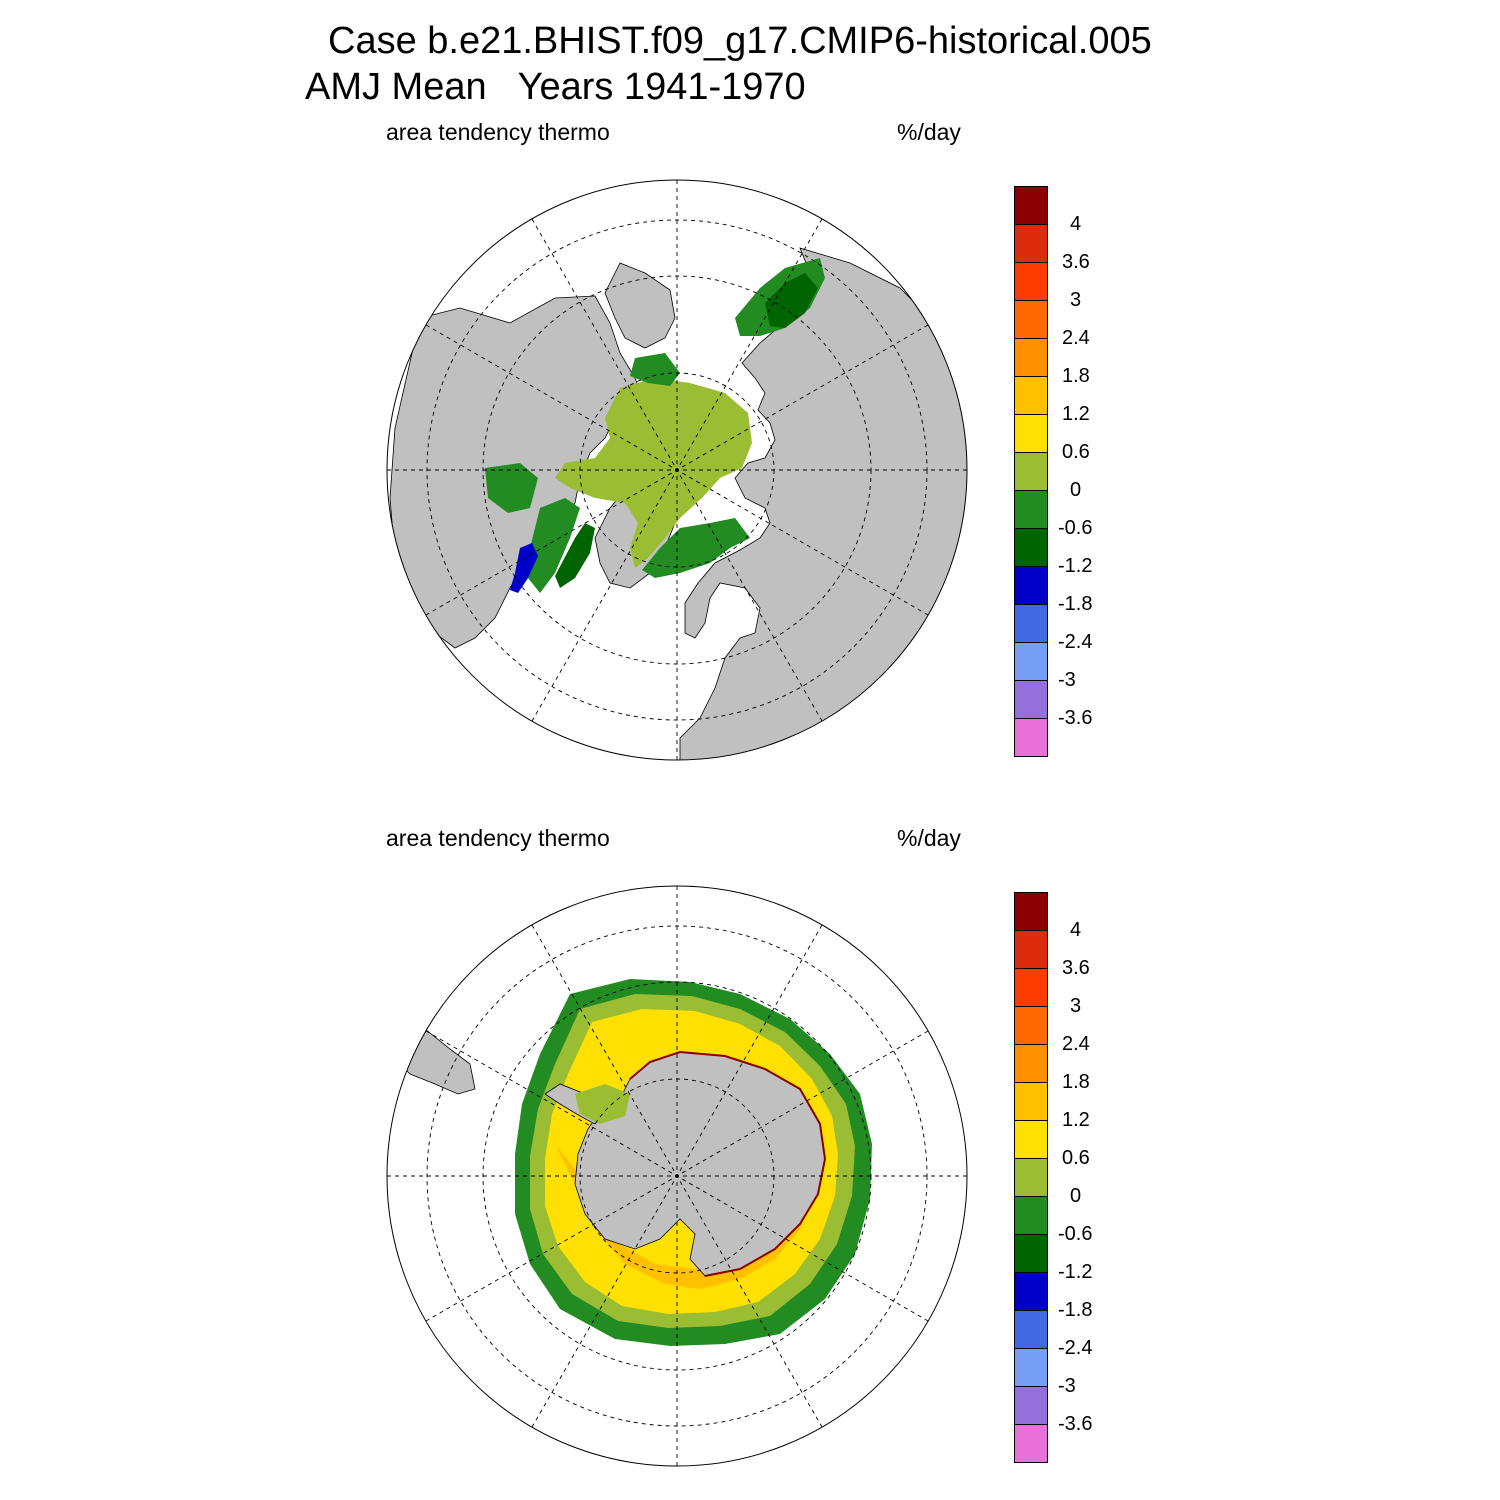 Image resolution: width=1500 pixels, height=1500 pixels. I want to click on weddell-field, so click(602, 1104).